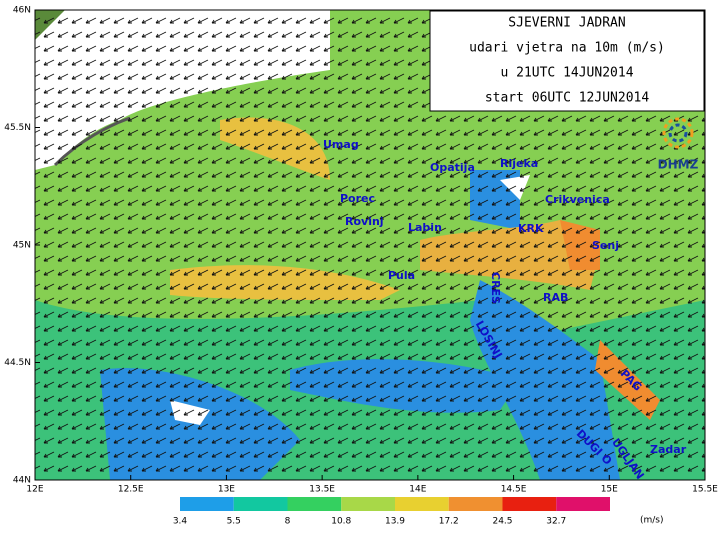  I want to click on legend-label: 17.2, so click(449, 522).